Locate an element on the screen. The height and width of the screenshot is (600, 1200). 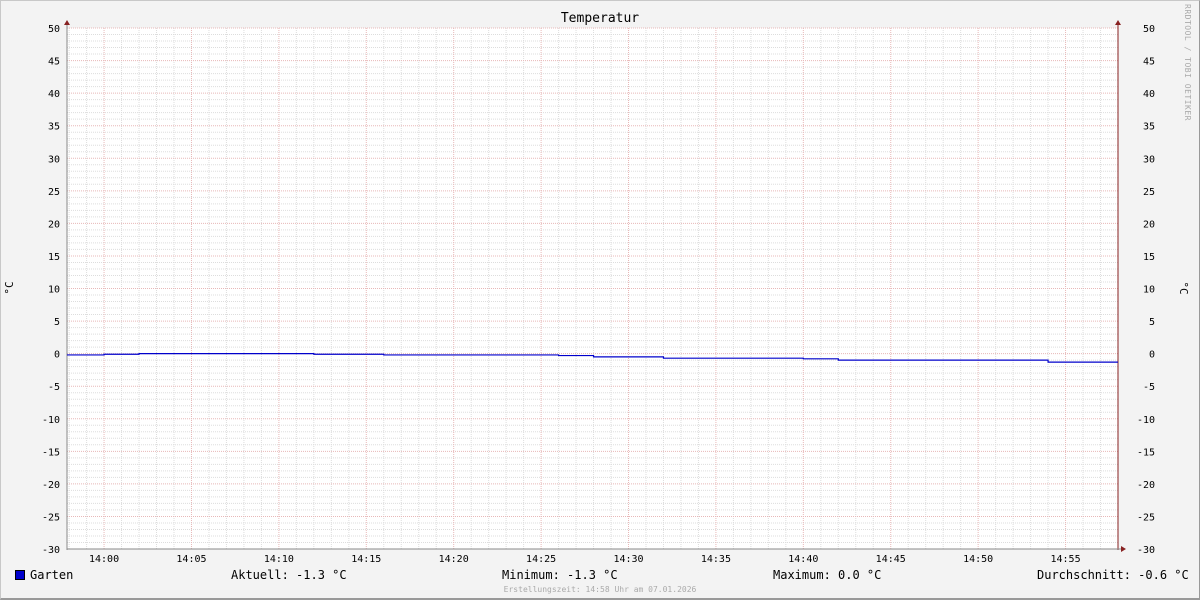
watermark: RRDTOOL / TOBI OETIKER is located at coordinates (1187, 62).